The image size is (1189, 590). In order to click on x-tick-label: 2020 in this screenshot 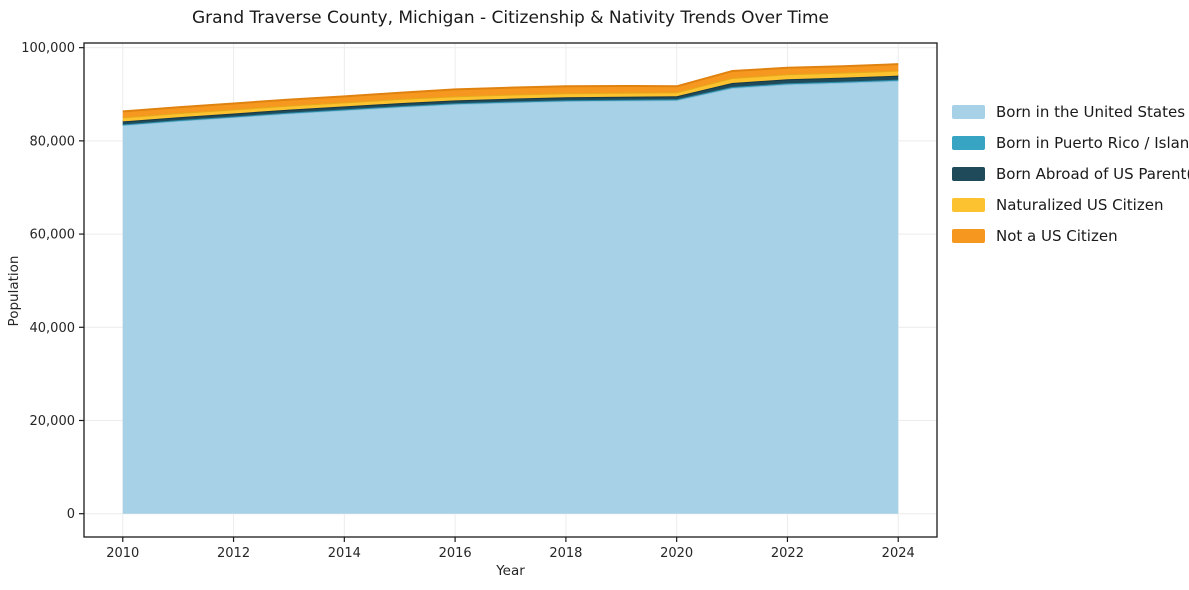, I will do `click(676, 553)`.